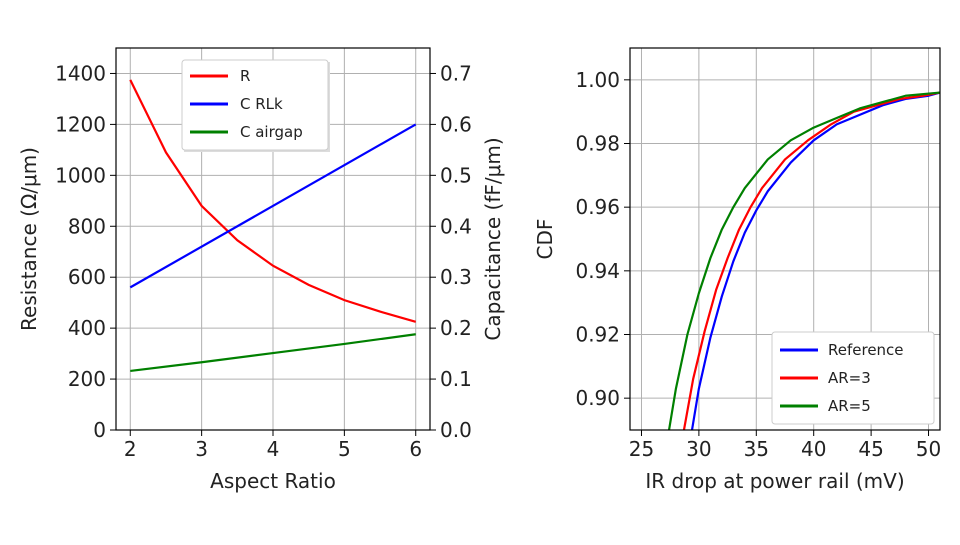  I want to click on y-tick-label: 0.96, so click(597, 207).